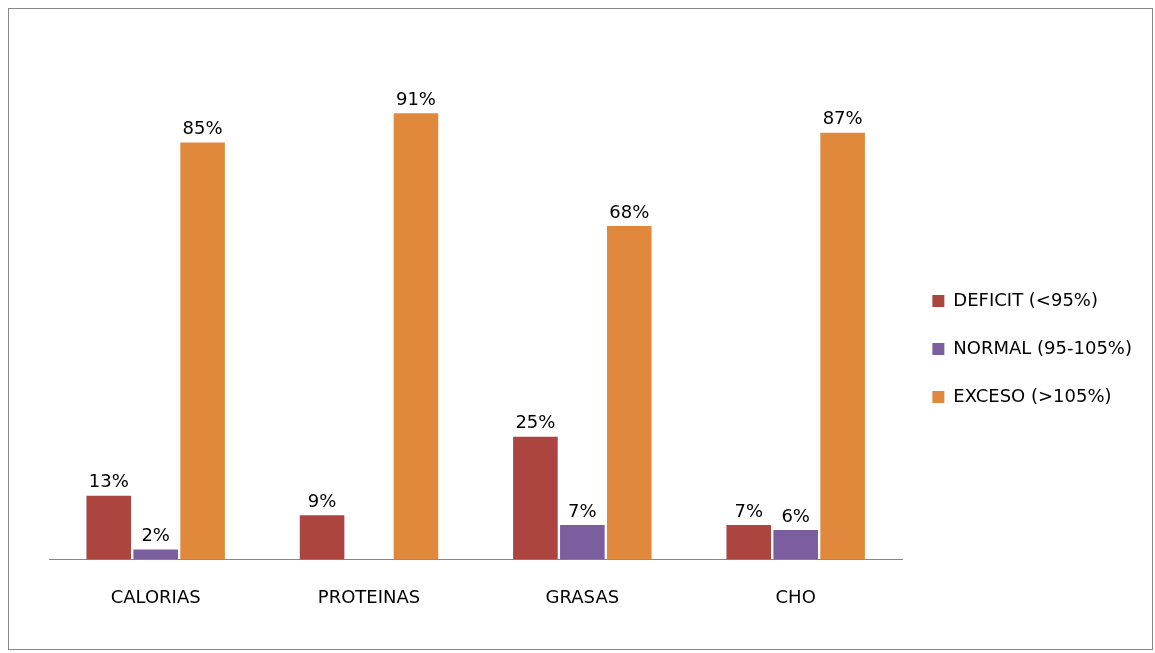 This screenshot has height=653, width=1155. What do you see at coordinates (155, 596) in the screenshot?
I see `x-tick-label: CALORIAS` at bounding box center [155, 596].